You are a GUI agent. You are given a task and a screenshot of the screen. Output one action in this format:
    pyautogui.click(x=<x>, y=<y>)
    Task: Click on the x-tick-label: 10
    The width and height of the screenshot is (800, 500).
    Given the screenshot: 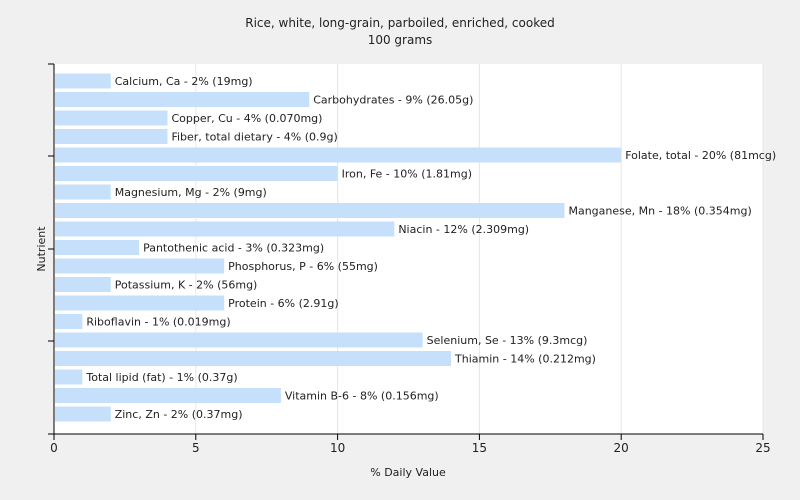 What is the action you would take?
    pyautogui.click(x=337, y=448)
    